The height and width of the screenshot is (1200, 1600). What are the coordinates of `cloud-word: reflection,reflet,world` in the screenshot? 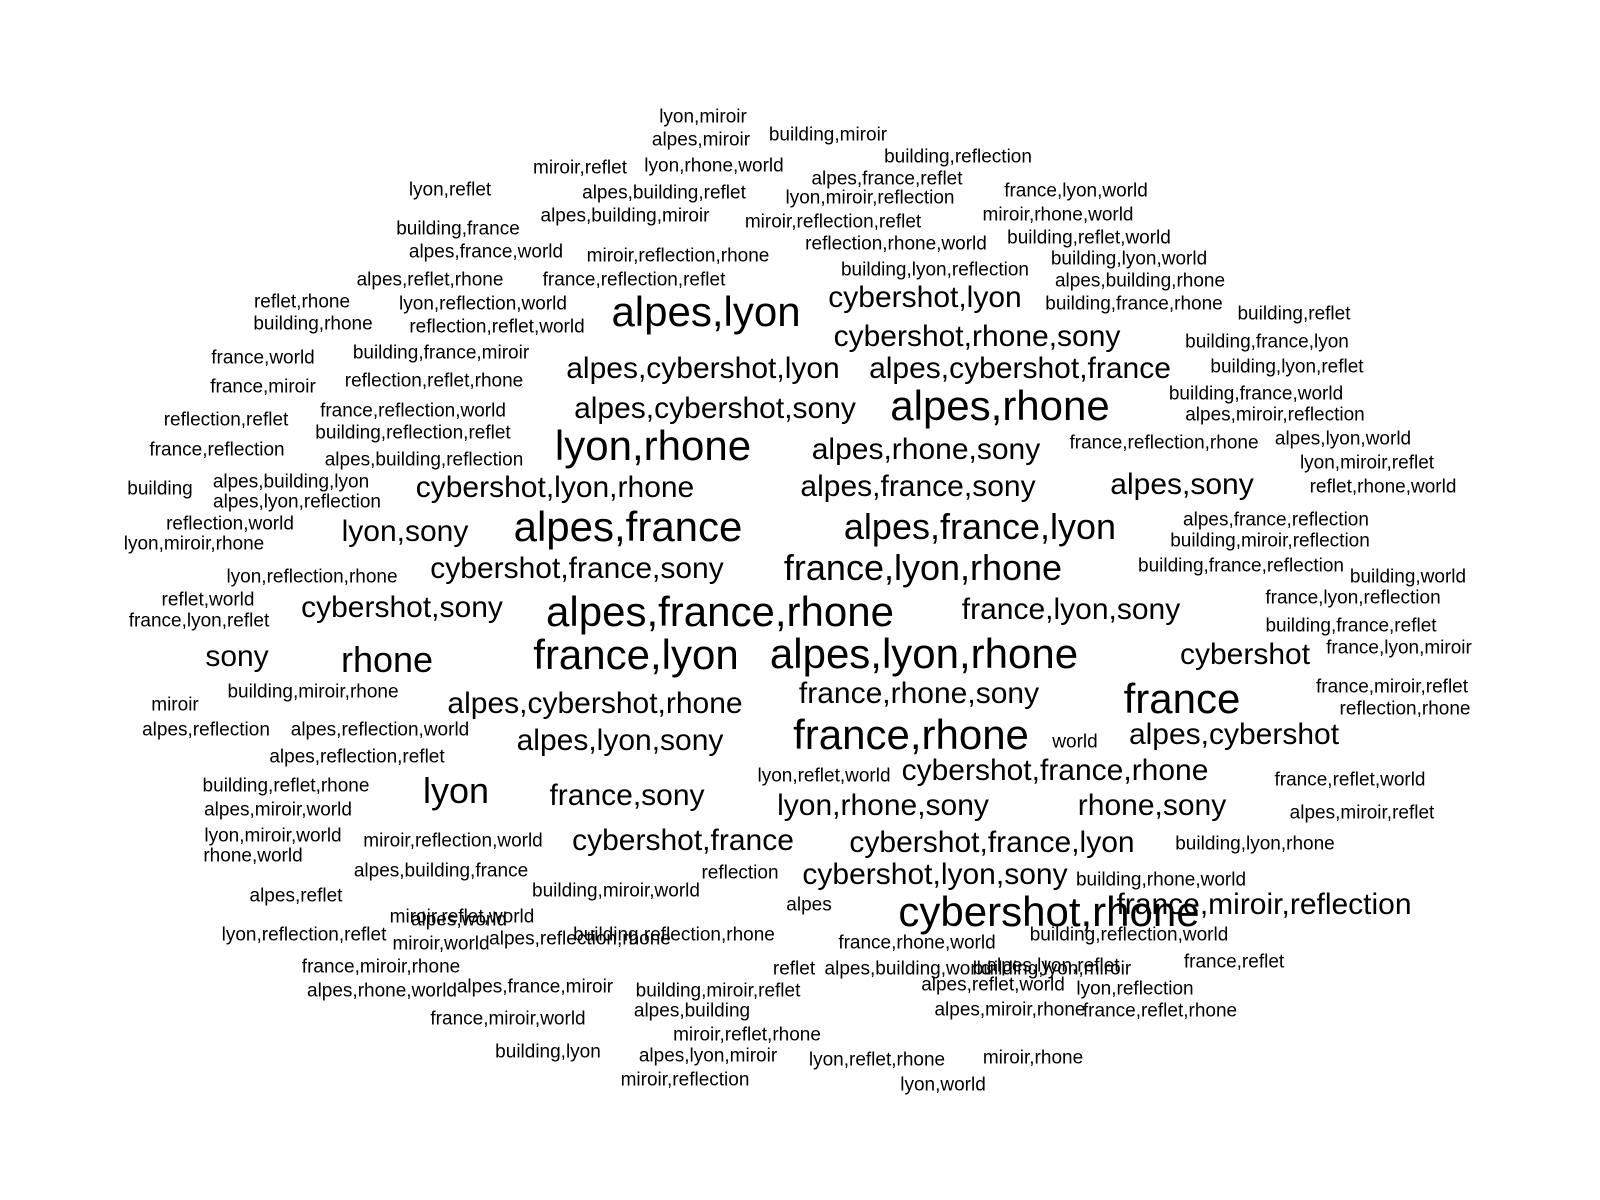 It's located at (497, 327).